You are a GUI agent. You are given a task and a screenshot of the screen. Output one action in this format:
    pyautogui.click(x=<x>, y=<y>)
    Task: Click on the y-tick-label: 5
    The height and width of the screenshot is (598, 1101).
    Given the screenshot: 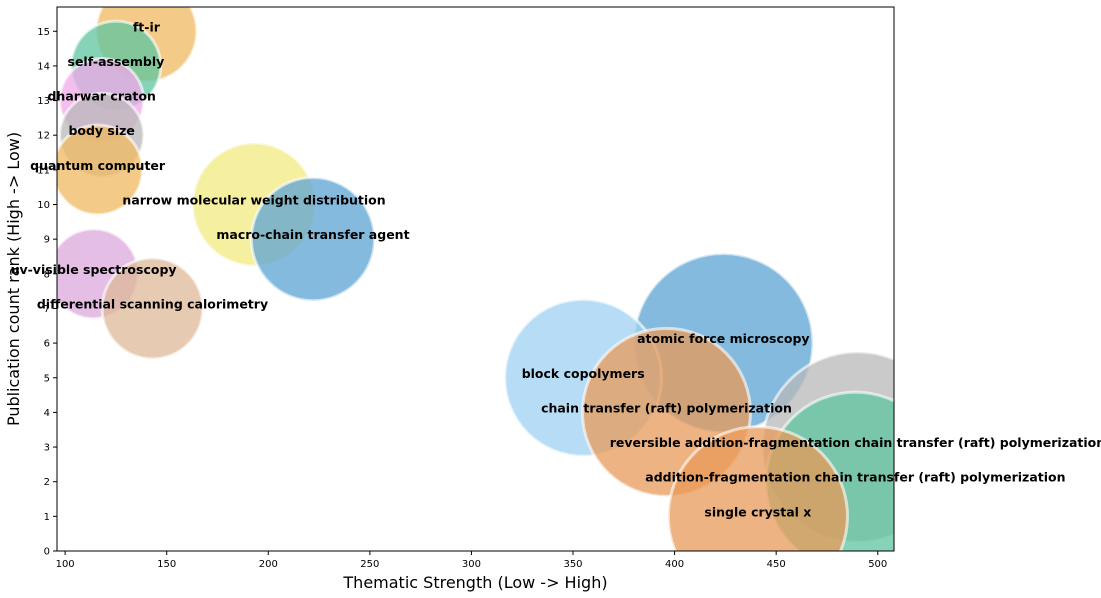 What is the action you would take?
    pyautogui.click(x=47, y=378)
    